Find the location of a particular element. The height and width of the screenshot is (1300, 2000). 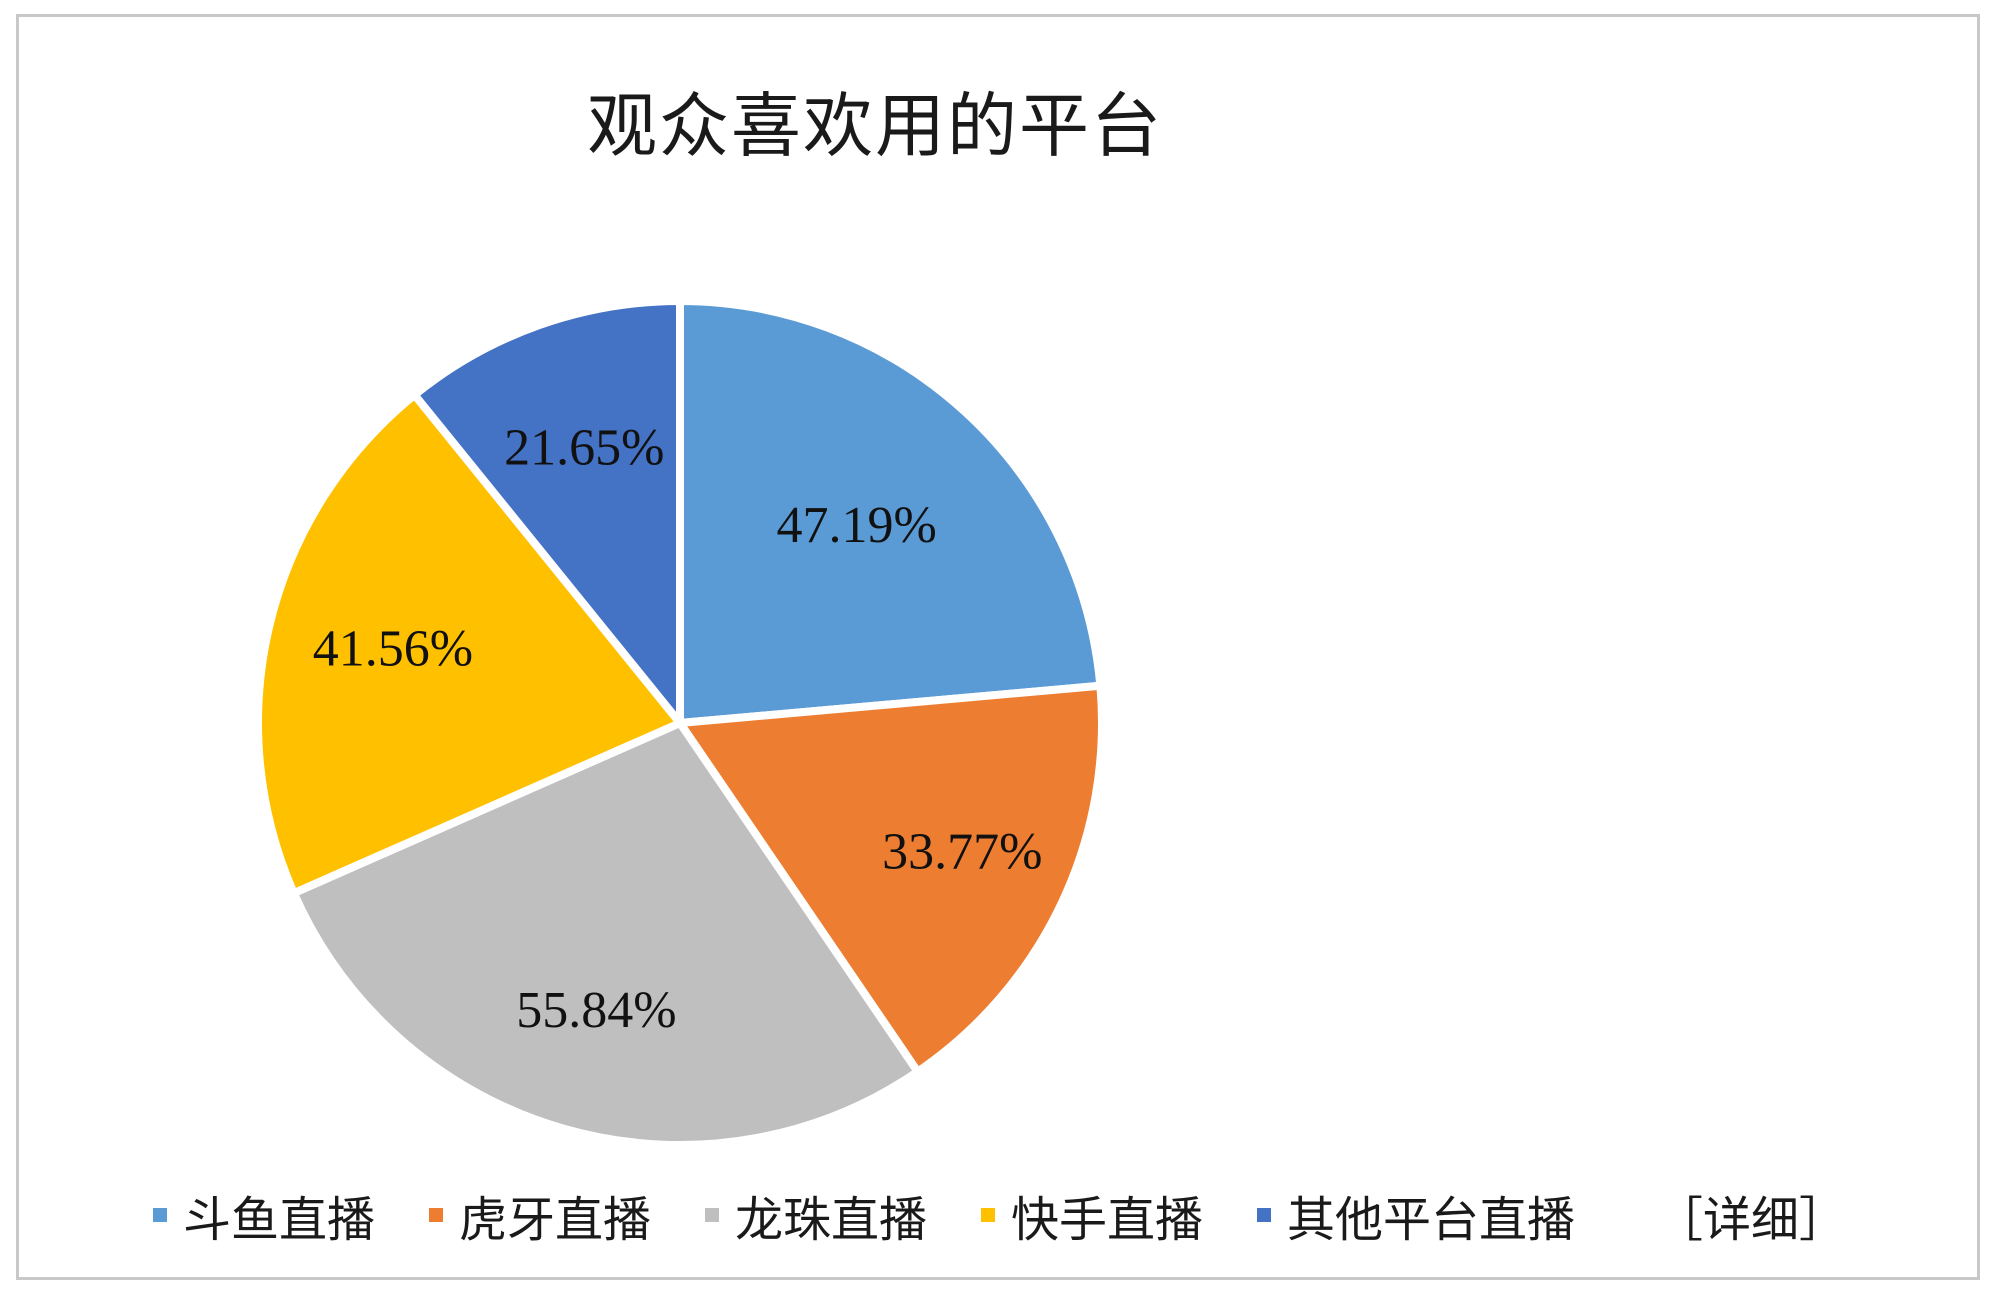

legend-item-douyu: 斗鱼直播 is located at coordinates (263, 1215).